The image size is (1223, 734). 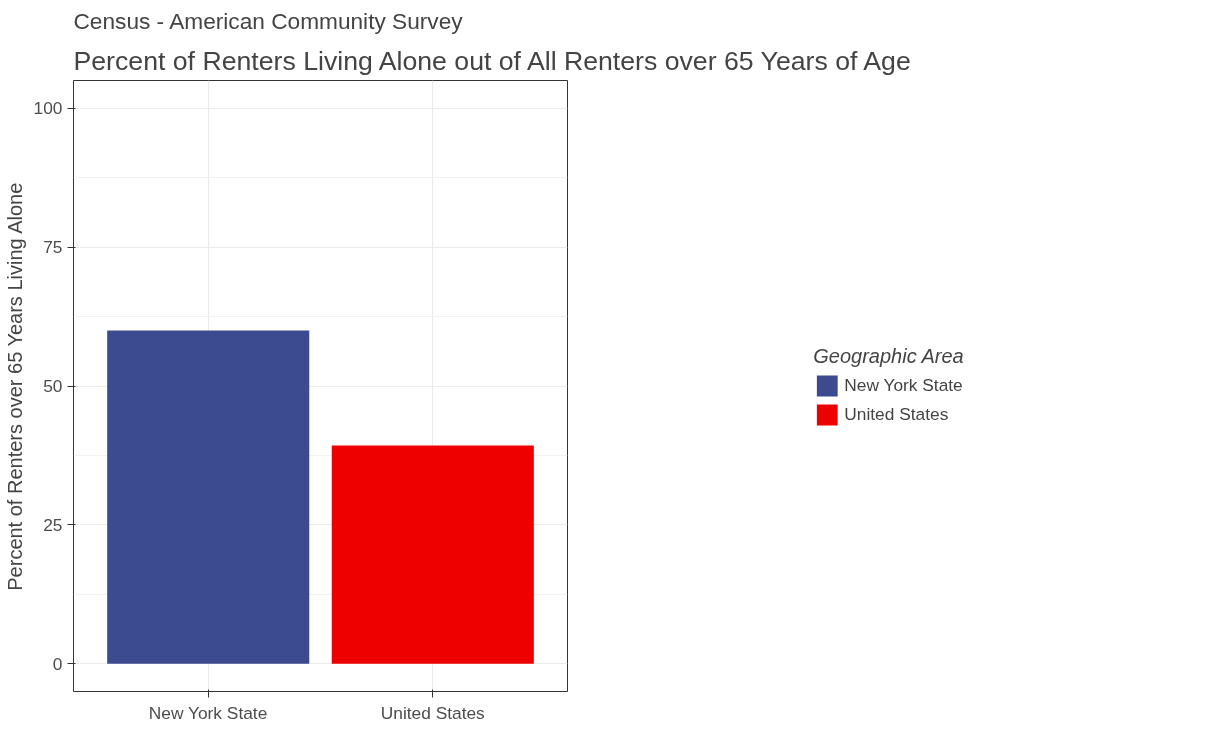 What do you see at coordinates (53, 386) in the screenshot?
I see `y-tick-label: 50` at bounding box center [53, 386].